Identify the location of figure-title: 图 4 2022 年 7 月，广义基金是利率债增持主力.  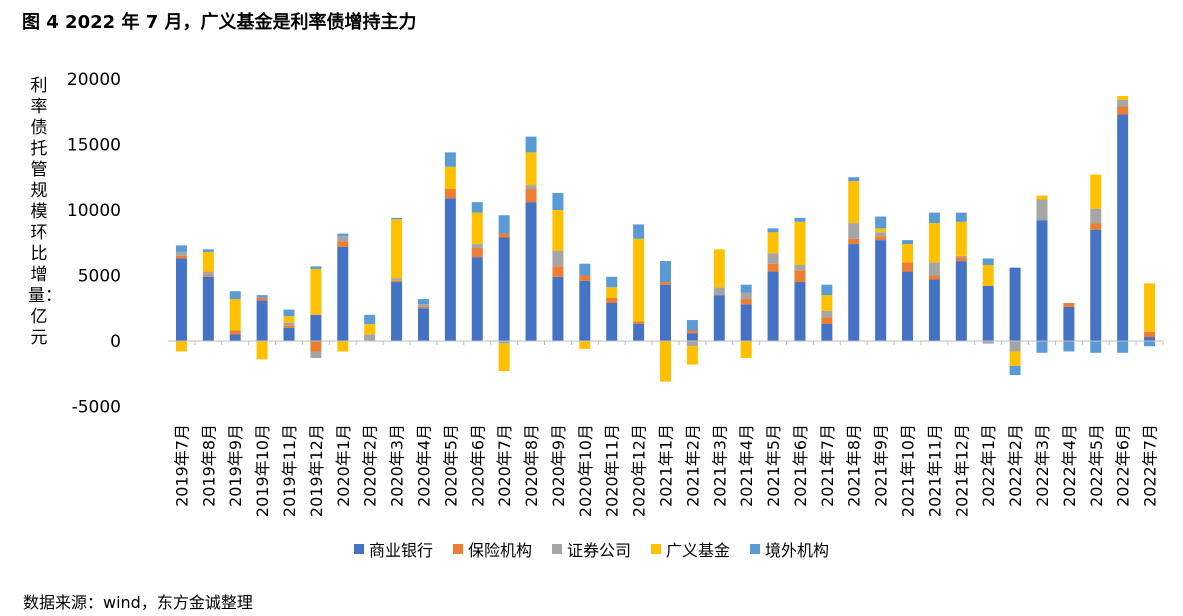
(219, 22).